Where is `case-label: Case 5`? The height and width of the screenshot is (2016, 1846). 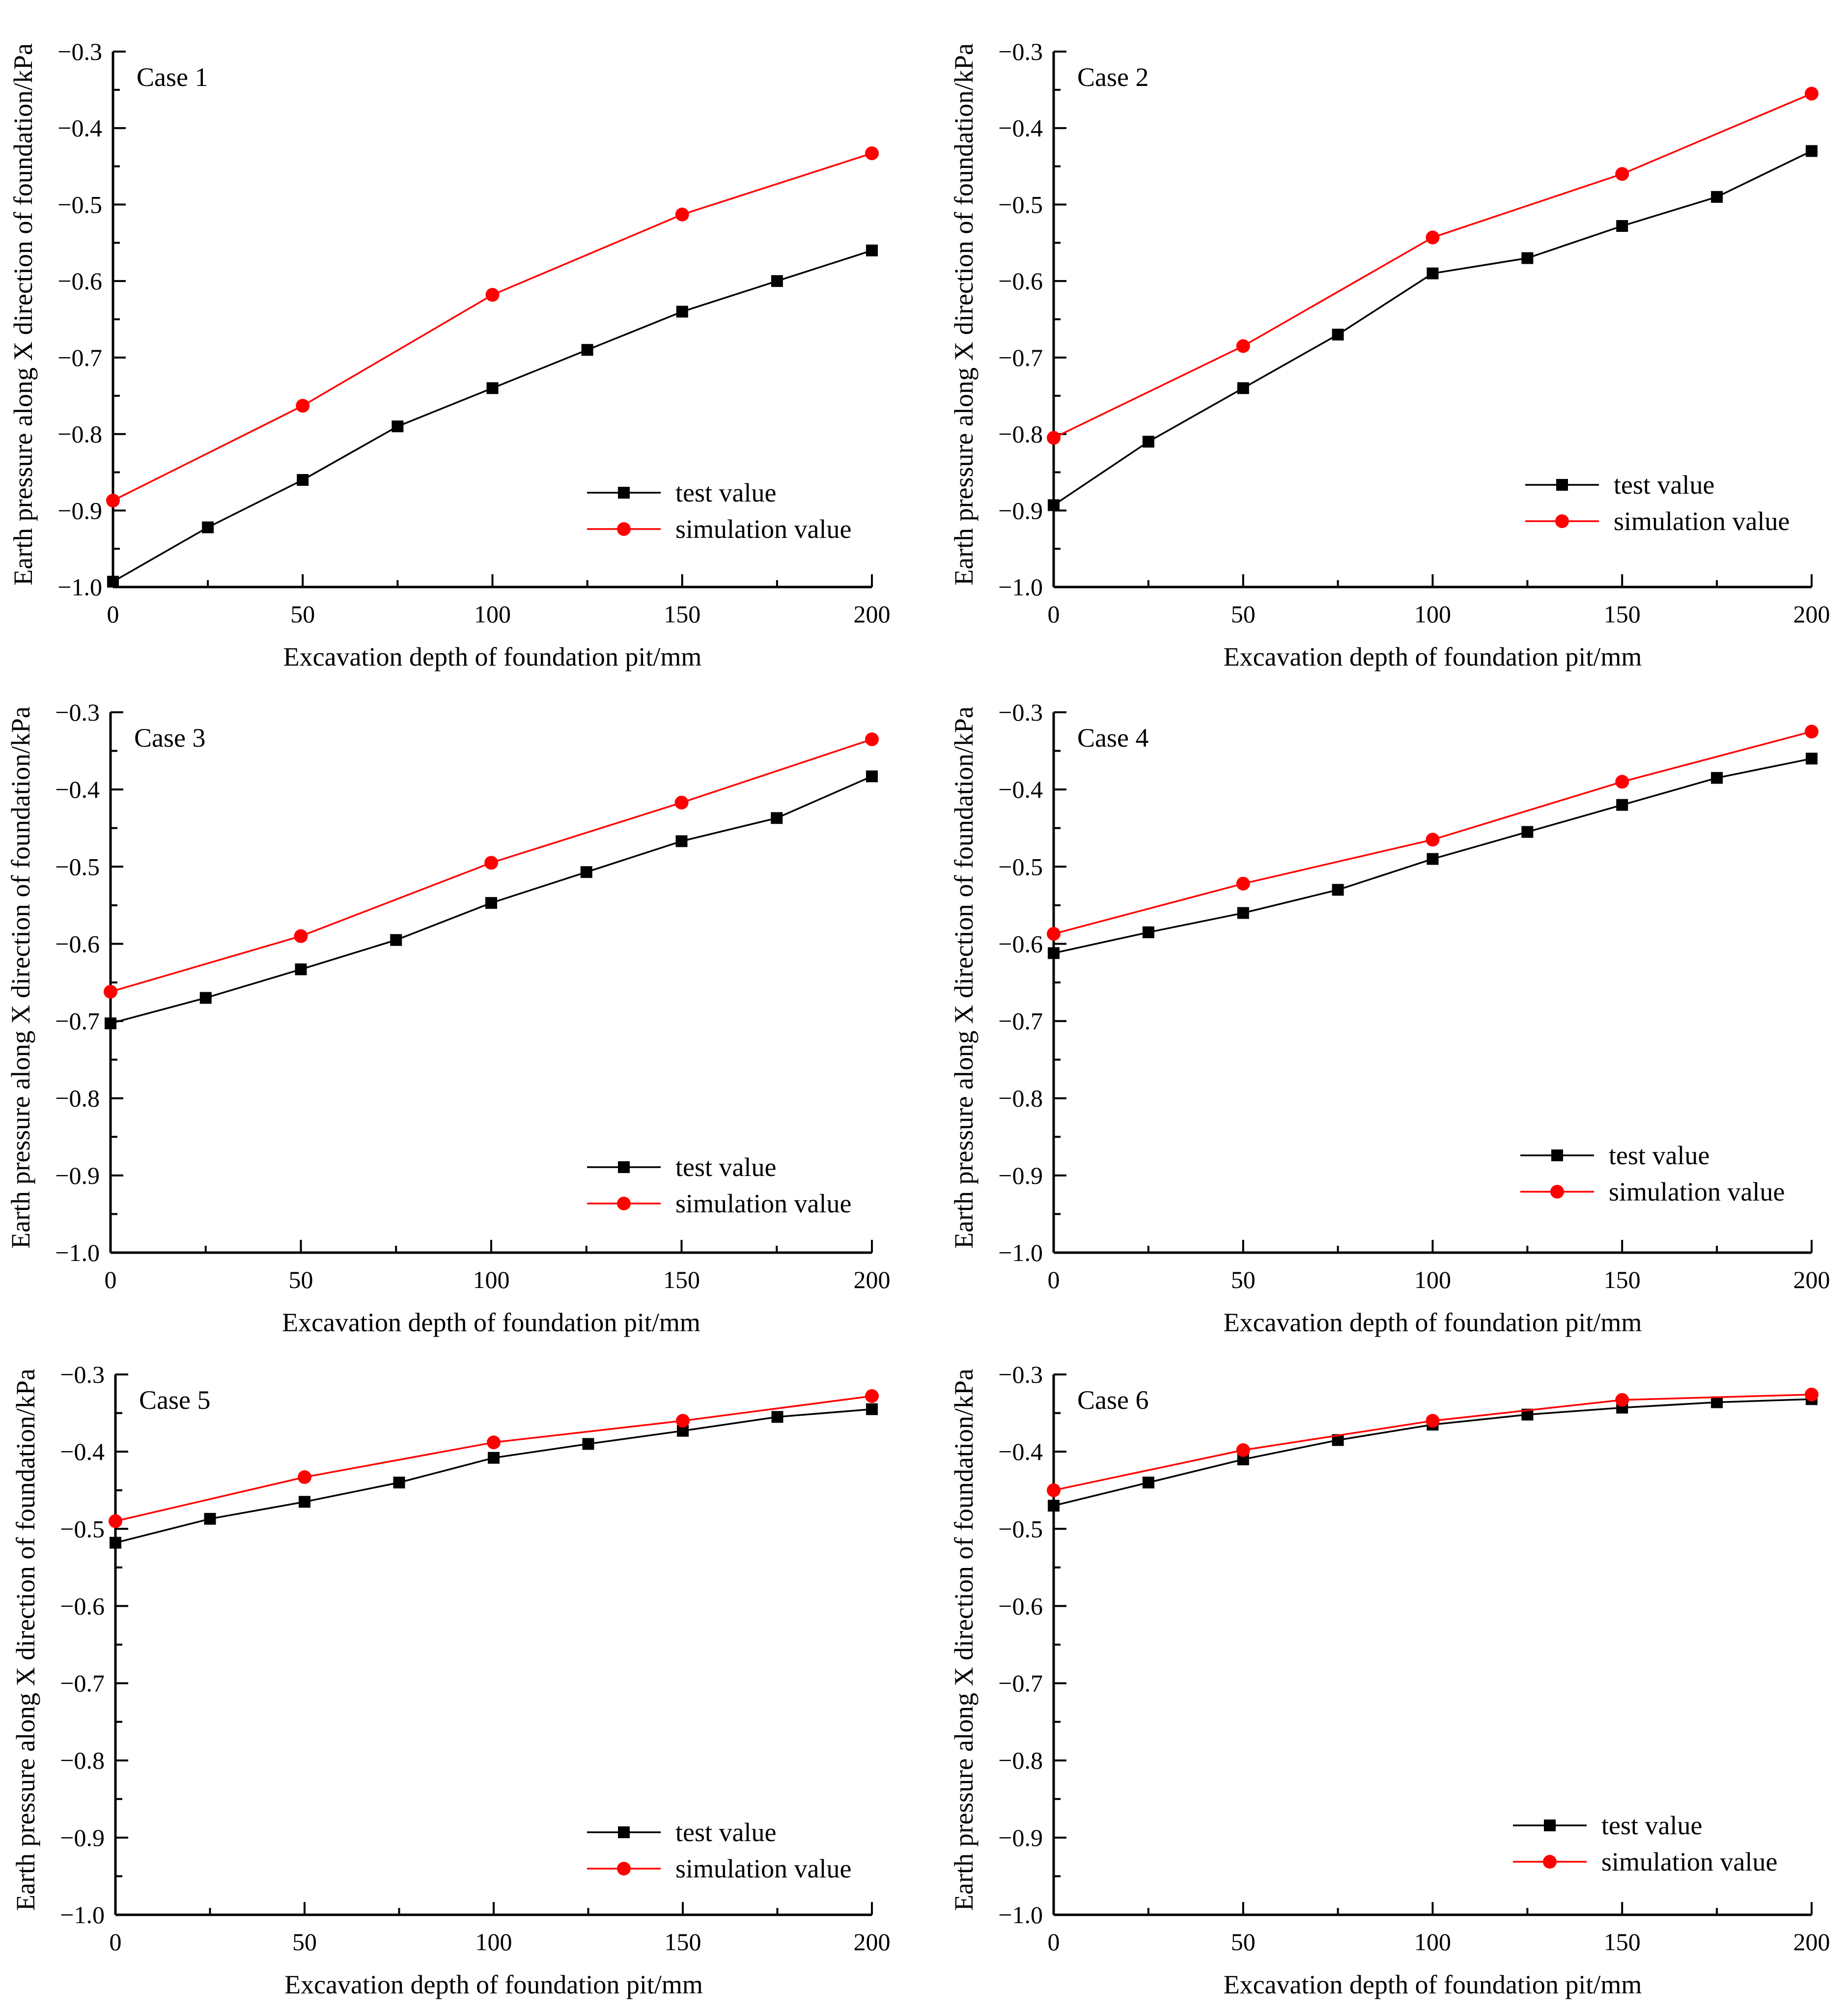
case-label: Case 5 is located at coordinates (175, 1400).